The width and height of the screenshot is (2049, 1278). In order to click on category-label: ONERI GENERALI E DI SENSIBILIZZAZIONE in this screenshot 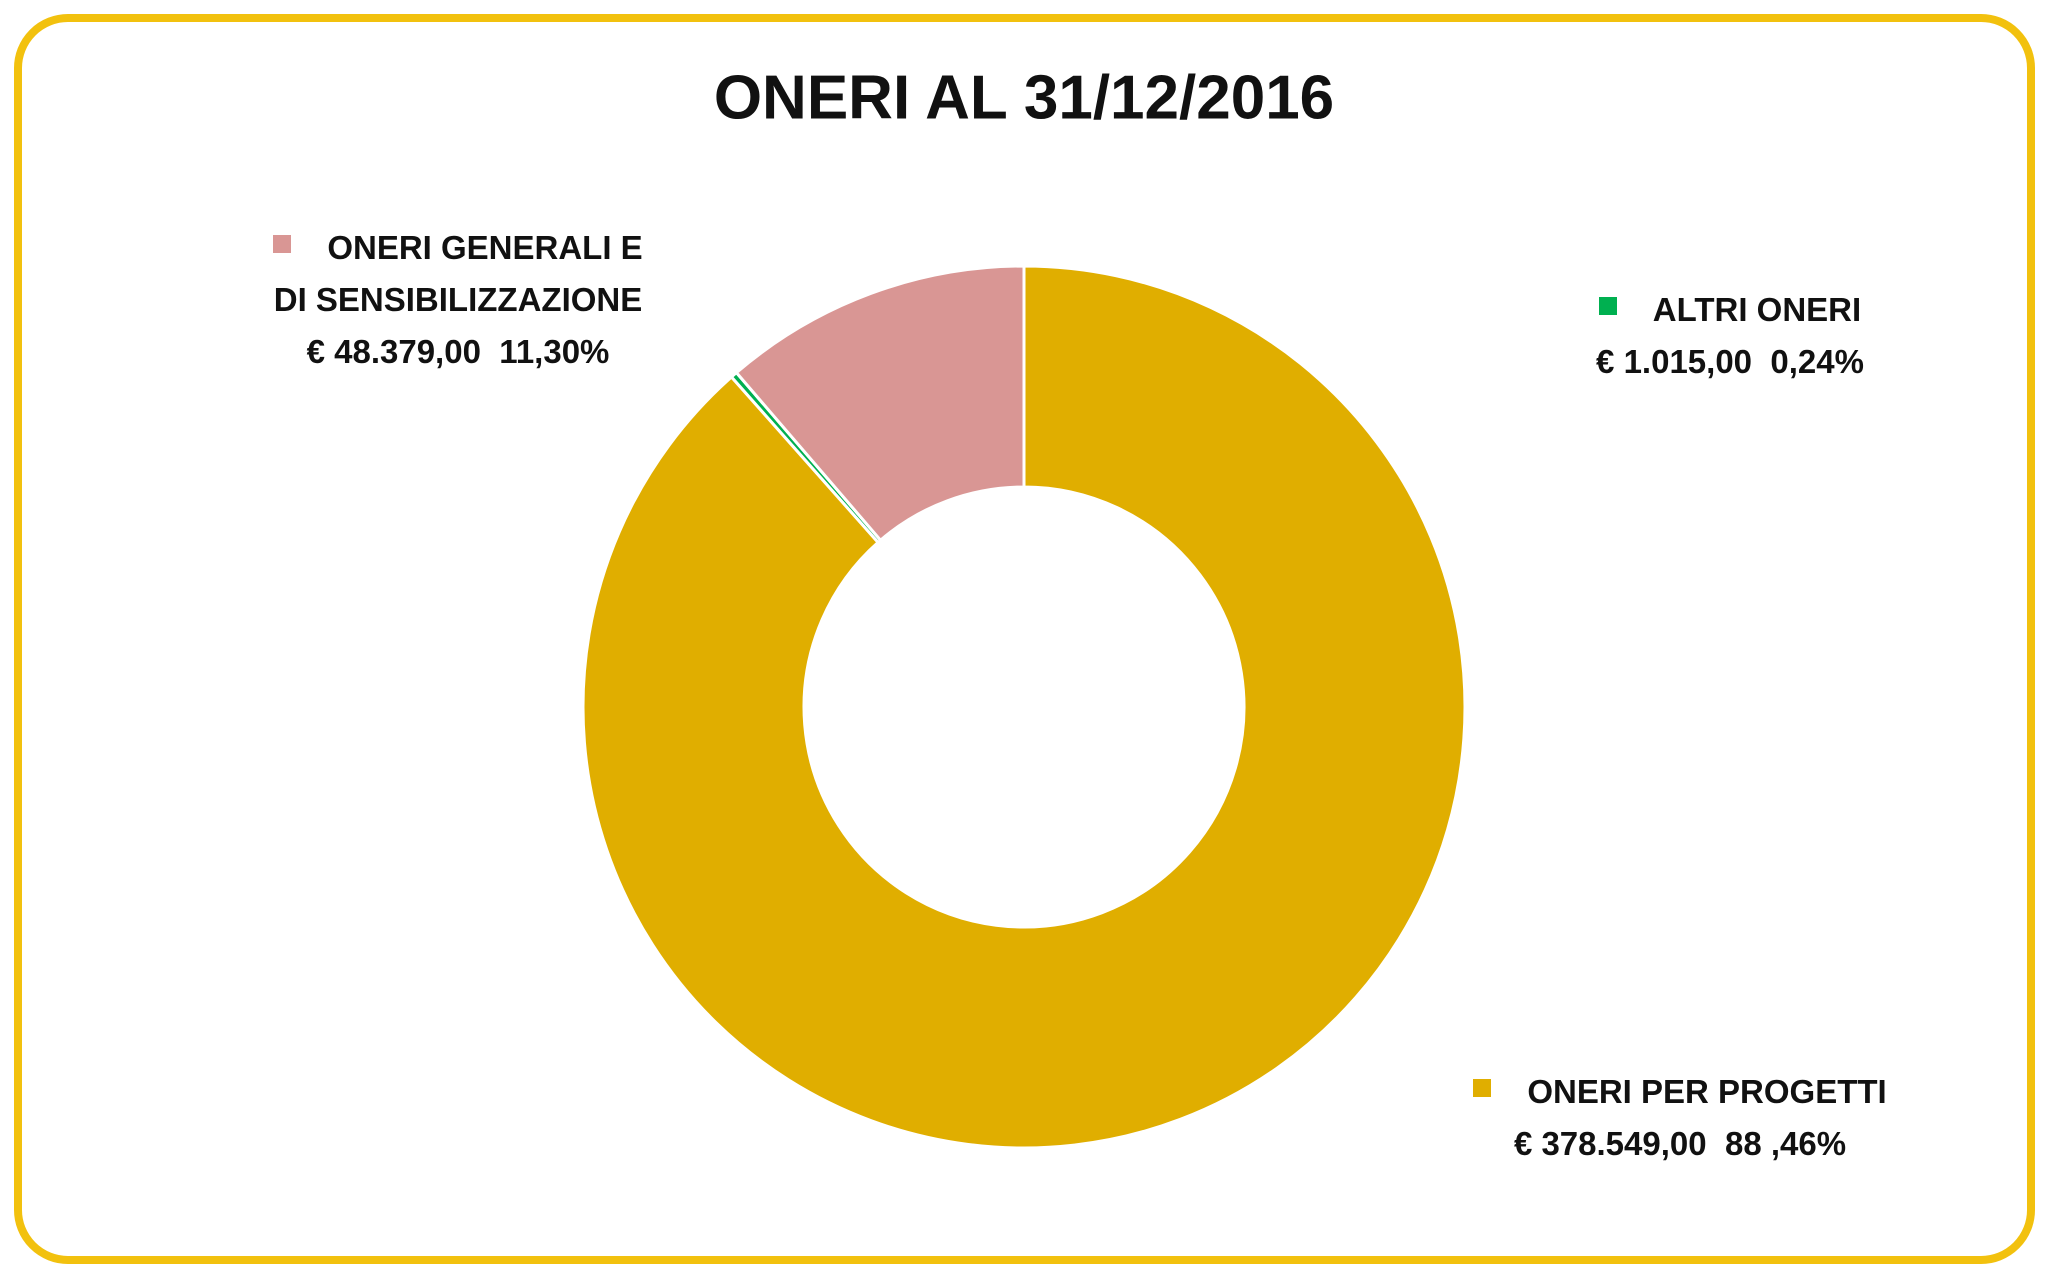, I will do `click(458, 273)`.